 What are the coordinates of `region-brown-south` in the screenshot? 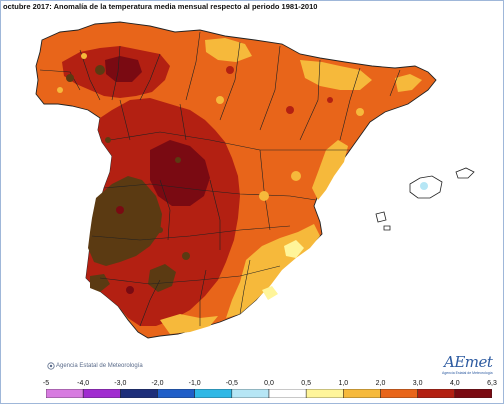 It's located at (162, 278).